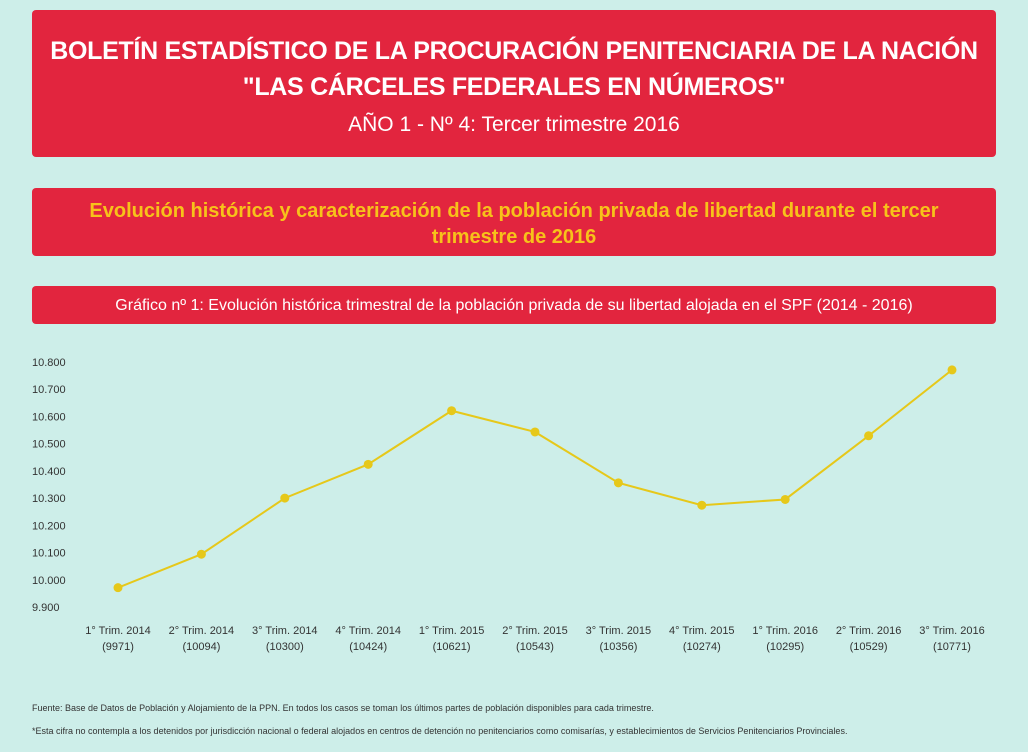 This screenshot has width=1028, height=752. Describe the element at coordinates (702, 631) in the screenshot. I see `x-tick-label: 4° Trim. 2015` at that location.